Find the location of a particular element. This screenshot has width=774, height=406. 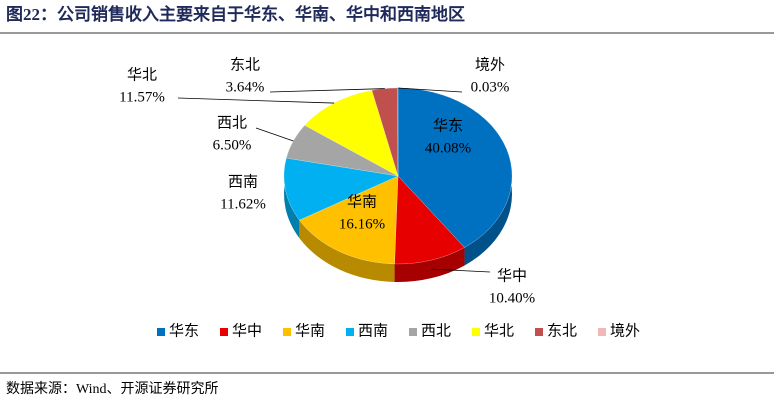

legend-label: 华北 is located at coordinates (499, 330).